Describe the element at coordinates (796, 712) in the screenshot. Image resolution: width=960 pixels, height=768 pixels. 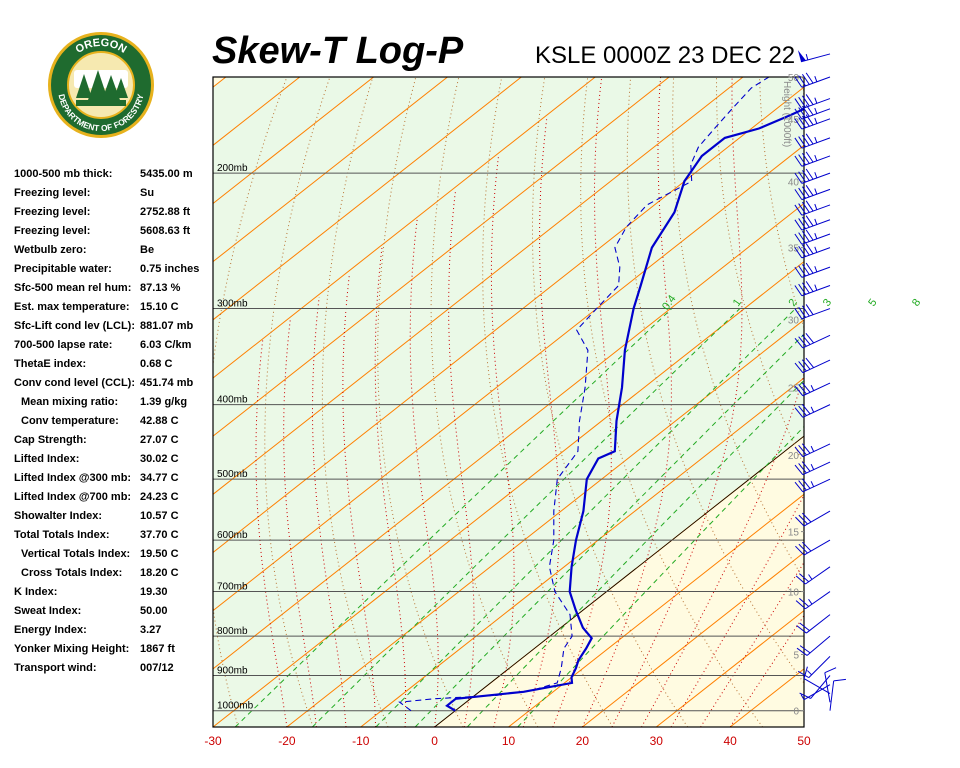
I see `height-tick-label: 0` at that location.